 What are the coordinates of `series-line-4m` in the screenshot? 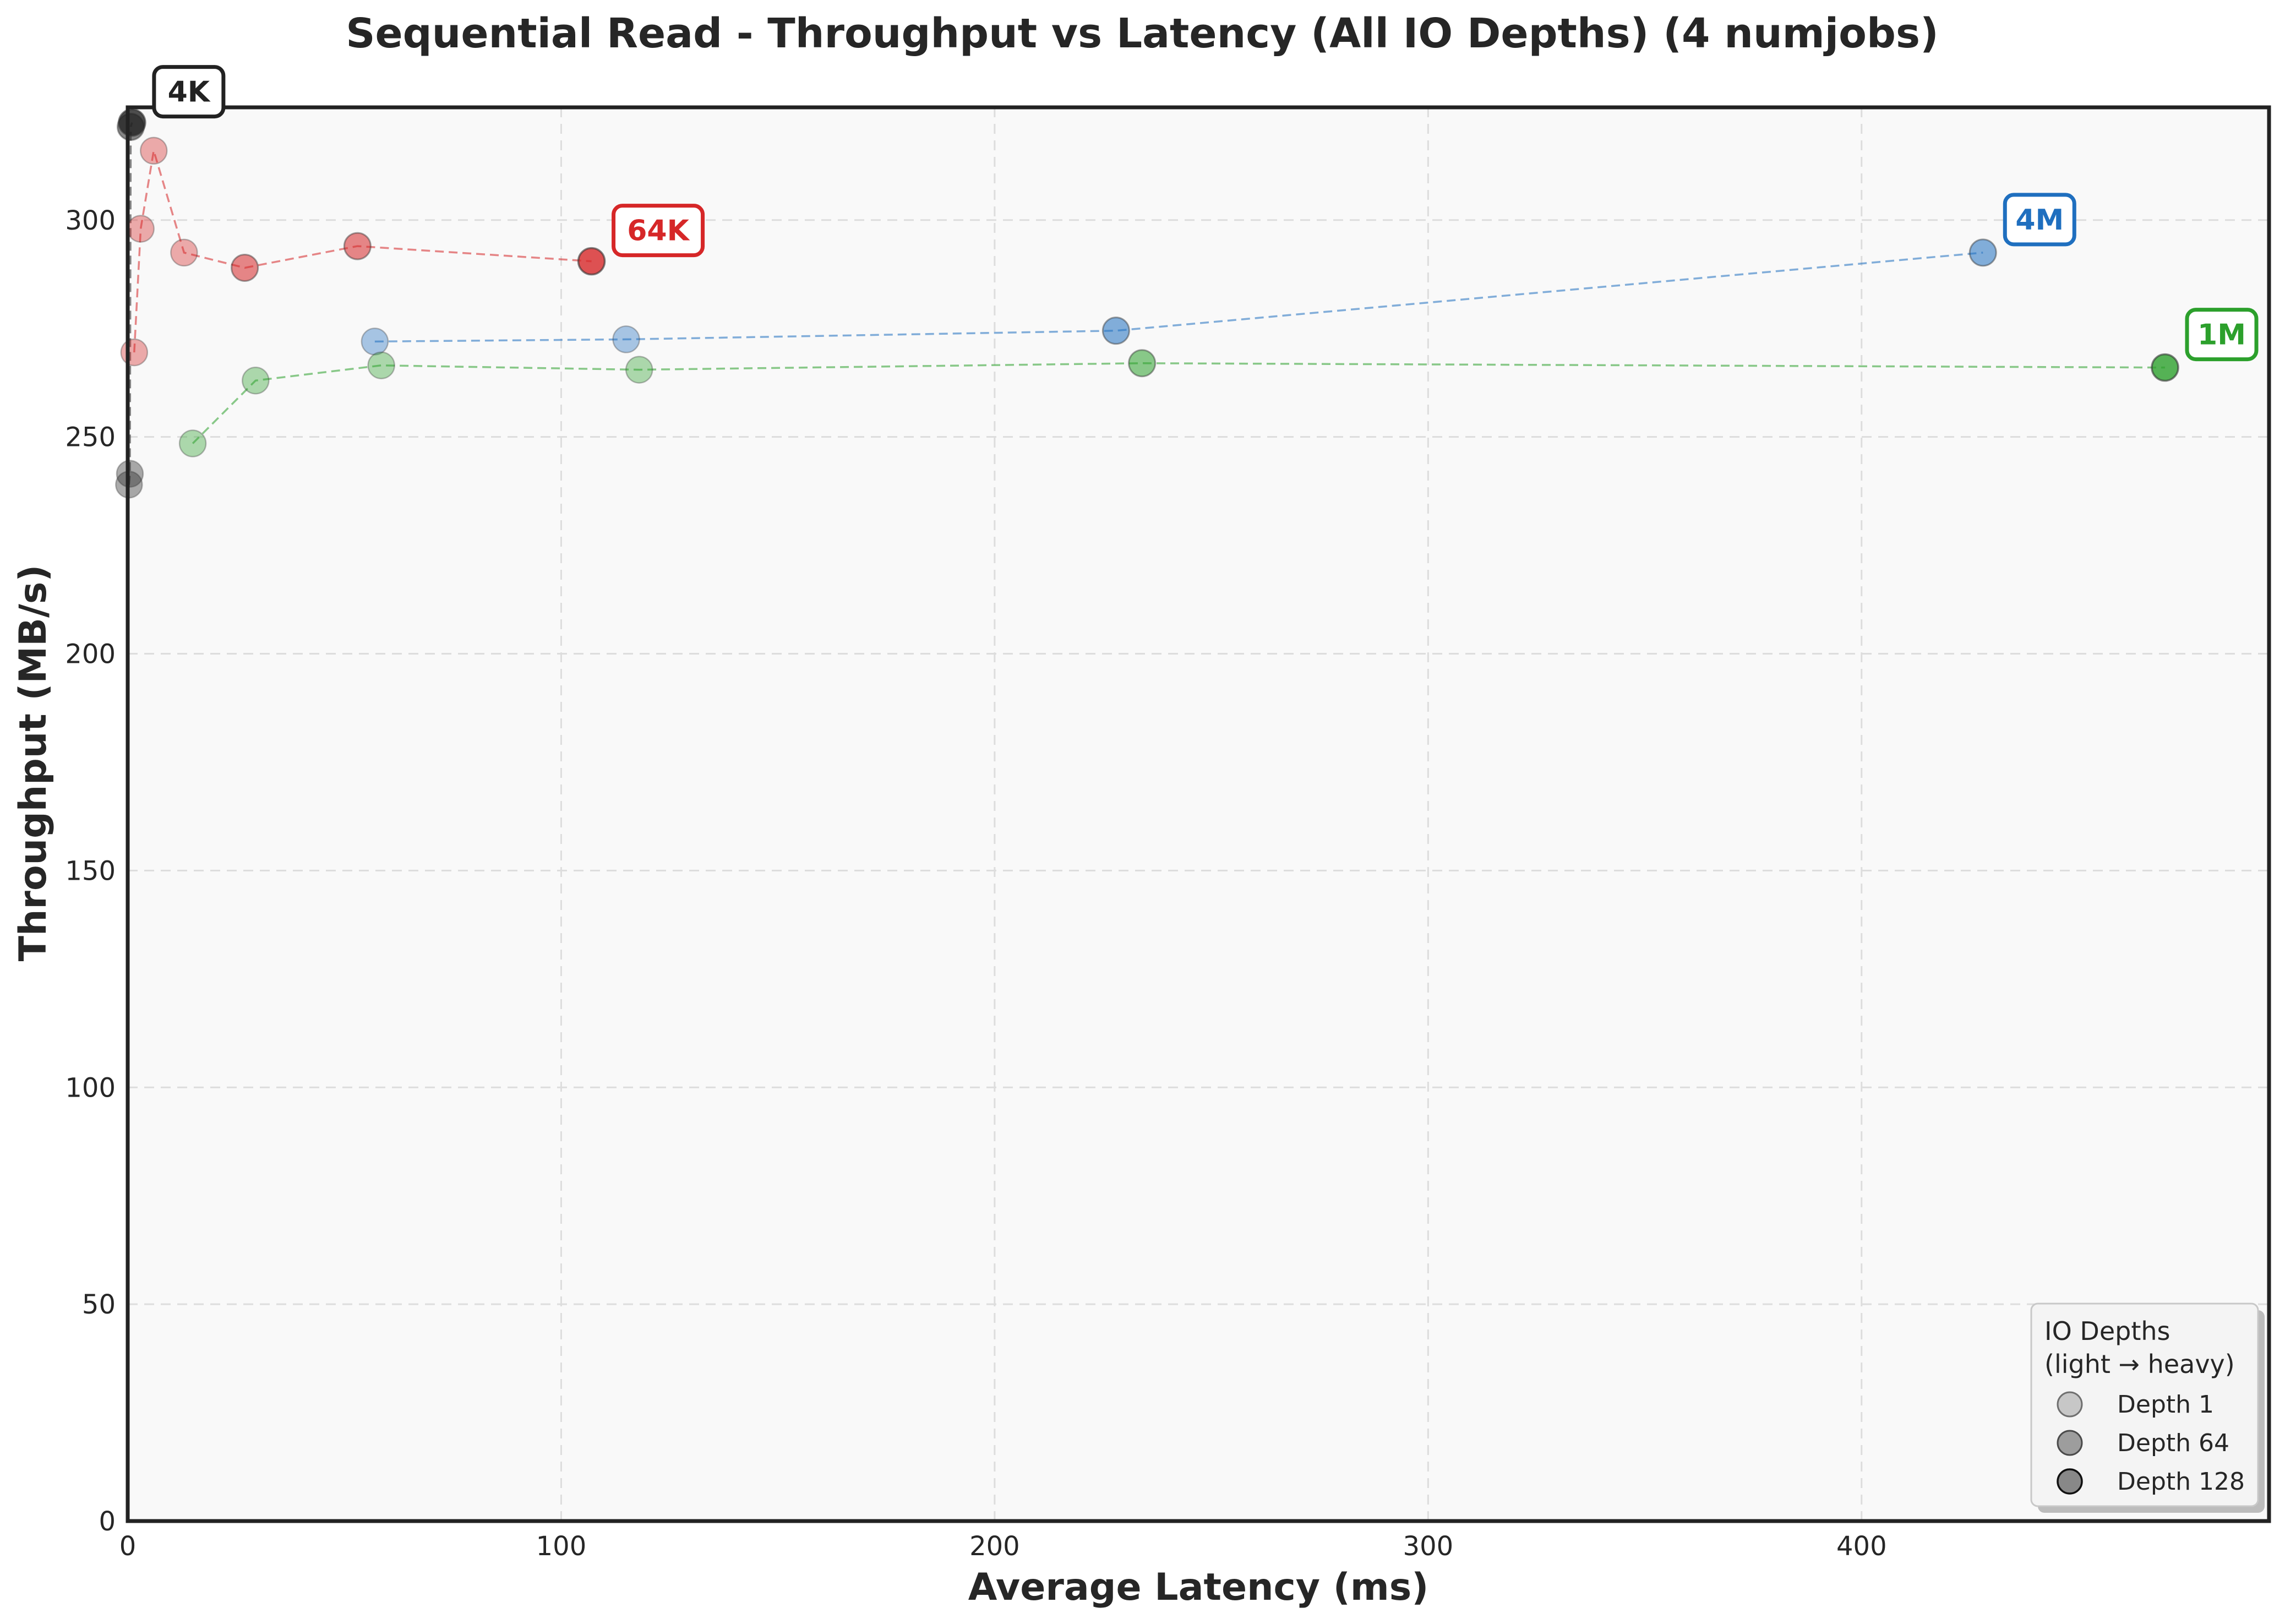 It's located at (1178, 297).